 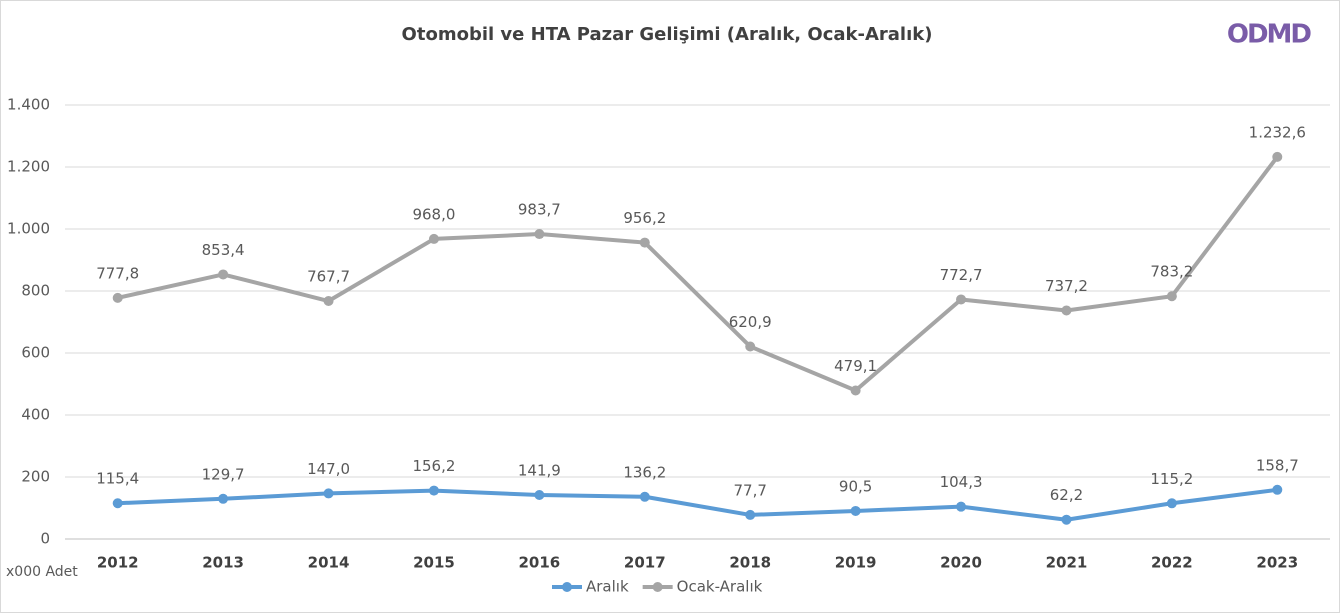 I want to click on data-label: 147,0, so click(x=328, y=469).